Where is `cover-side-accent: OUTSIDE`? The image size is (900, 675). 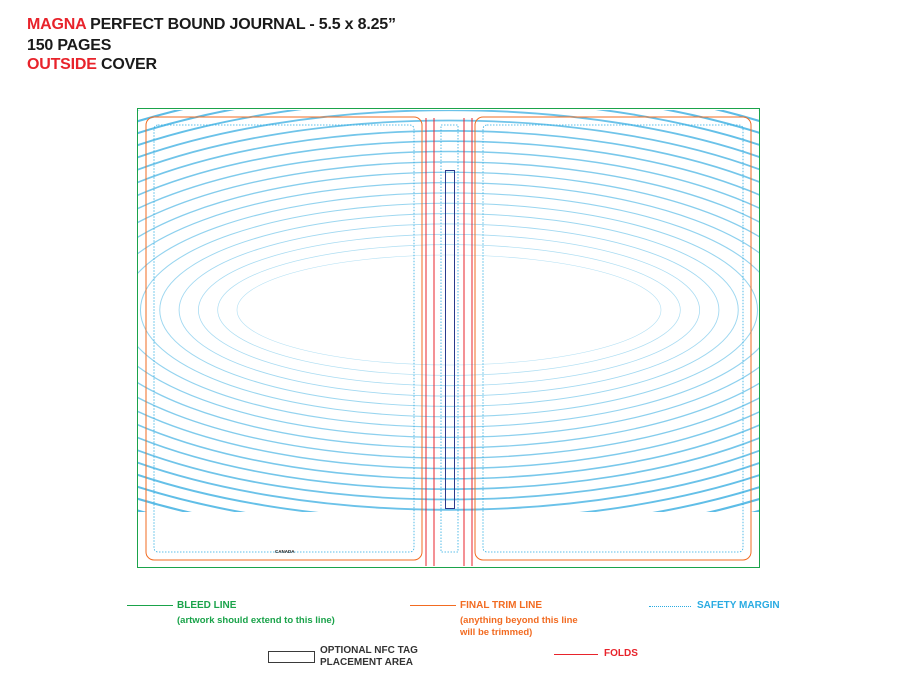
cover-side-accent: OUTSIDE is located at coordinates (62, 64).